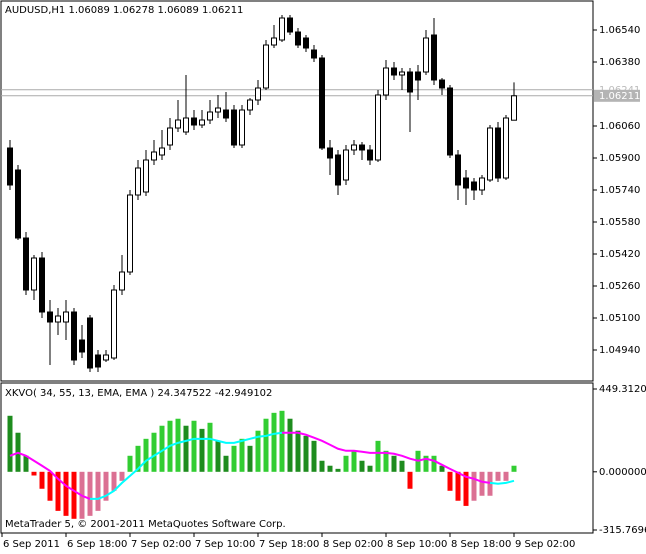 The image size is (646, 554). What do you see at coordinates (161, 544) in the screenshot?
I see `x-tick-label: 7 Sep 02:00` at bounding box center [161, 544].